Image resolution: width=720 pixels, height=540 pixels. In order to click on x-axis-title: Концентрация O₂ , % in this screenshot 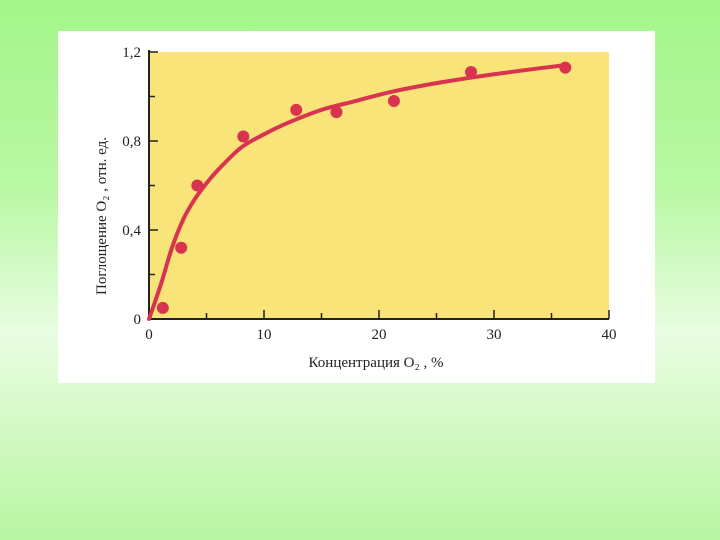, I will do `click(376, 363)`.